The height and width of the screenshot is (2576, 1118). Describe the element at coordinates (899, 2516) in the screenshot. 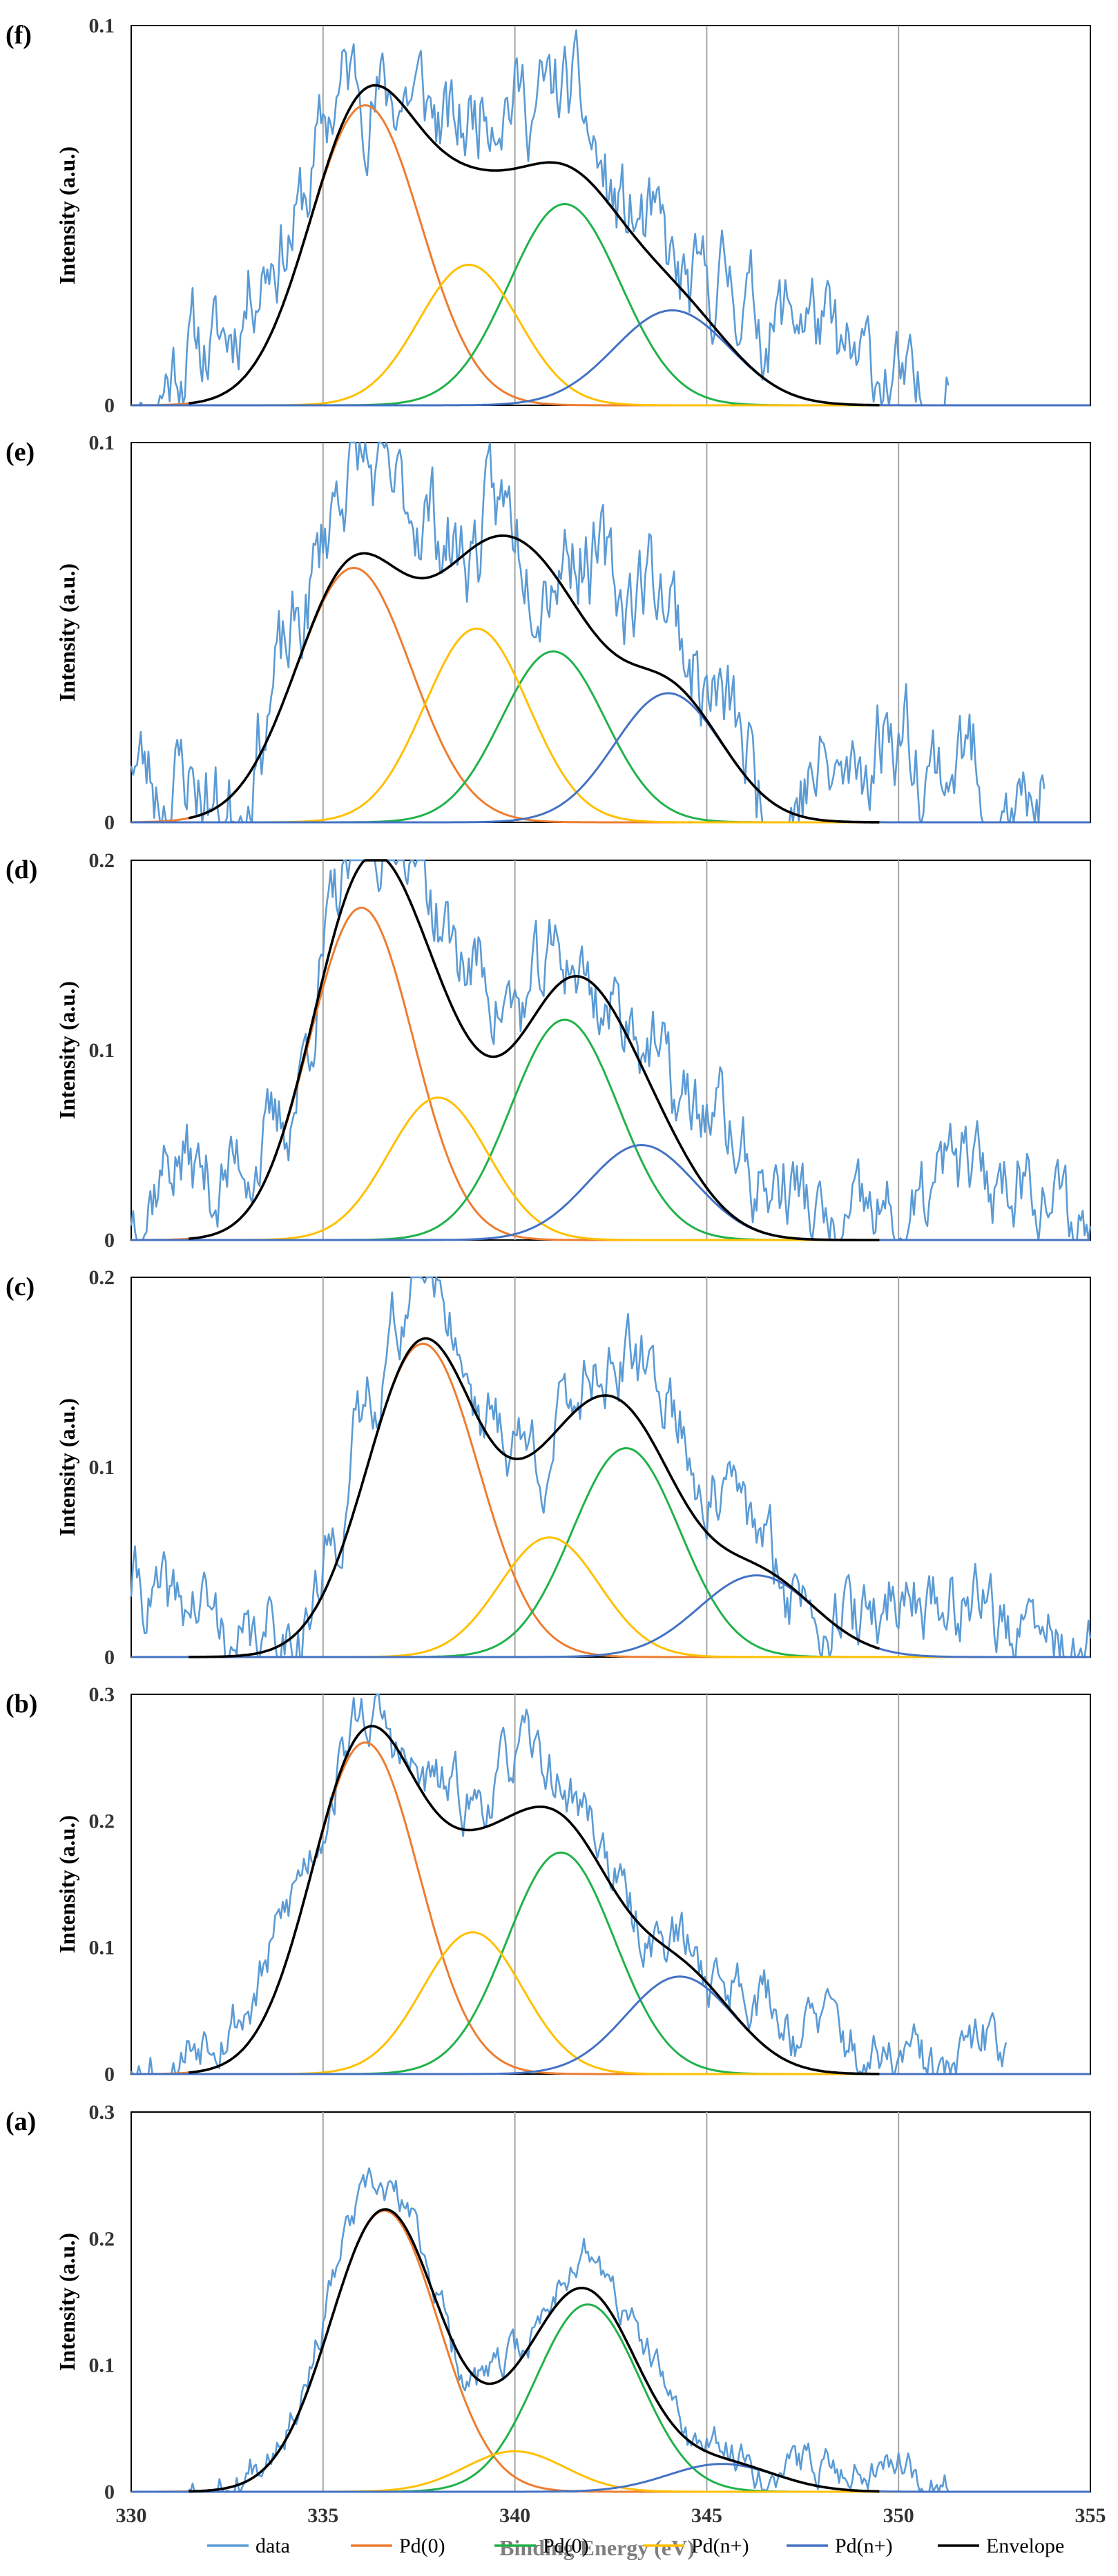

I see `x-tick-label: 350` at that location.